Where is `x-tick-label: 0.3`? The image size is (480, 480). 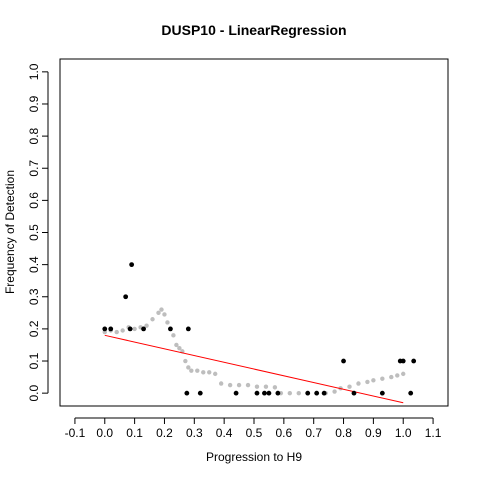
x-tick-label: 0.3 is located at coordinates (194, 433).